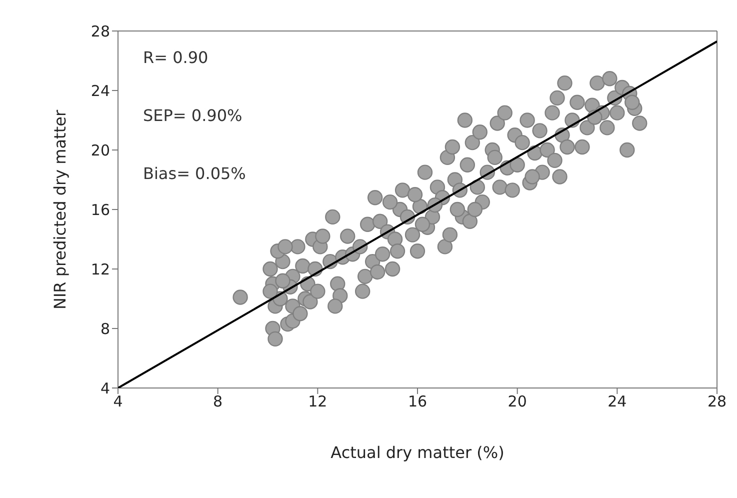 The image size is (737, 498). What do you see at coordinates (194, 173) in the screenshot?
I see `annotation: Bias= 0.05%` at bounding box center [194, 173].